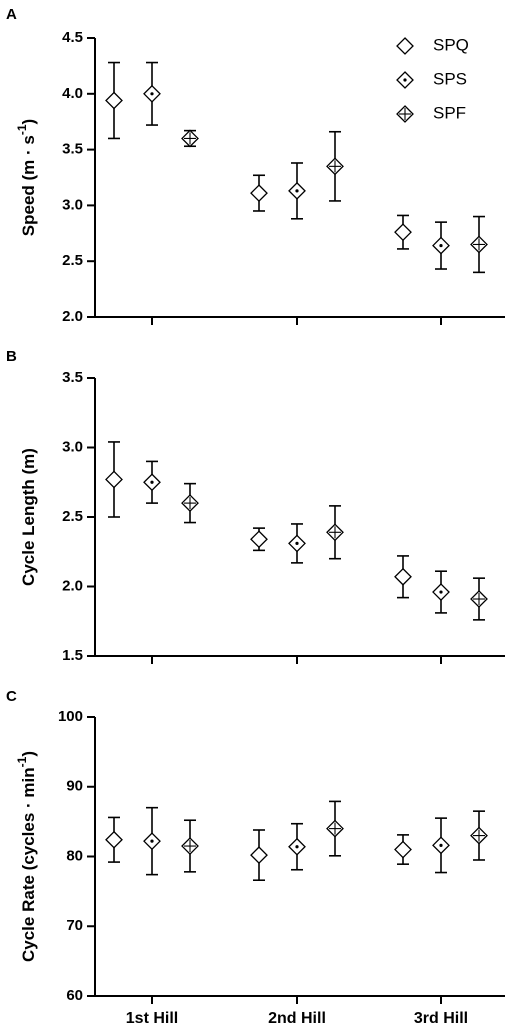  I want to click on legend: SPQ SPS SPF, so click(432, 79).